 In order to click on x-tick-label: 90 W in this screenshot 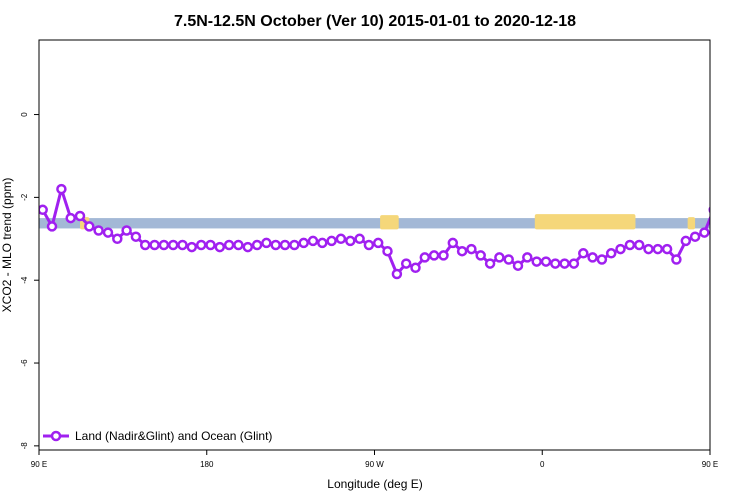, I will do `click(374, 464)`.